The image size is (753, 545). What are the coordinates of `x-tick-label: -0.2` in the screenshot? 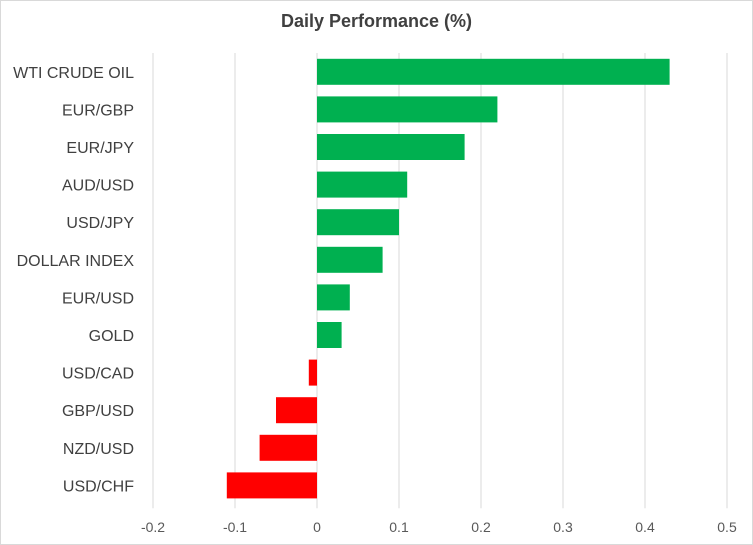 It's located at (153, 527).